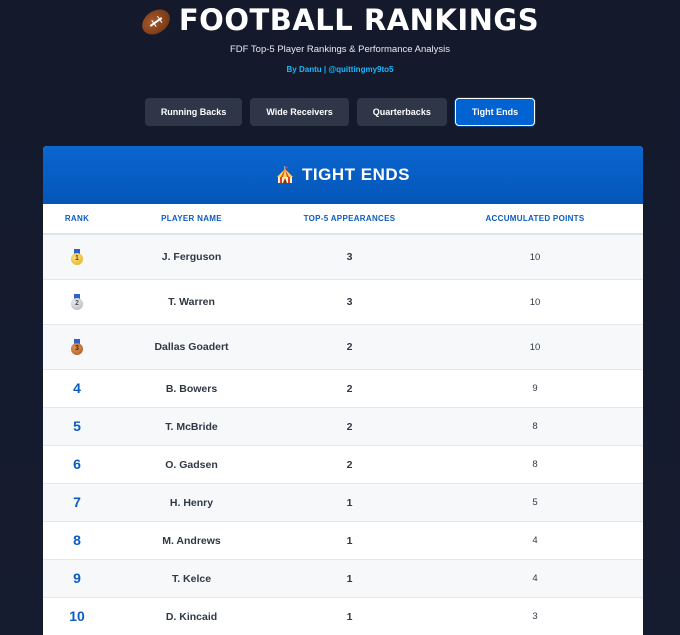  I want to click on gold-medal-icon: 1, so click(77, 256).